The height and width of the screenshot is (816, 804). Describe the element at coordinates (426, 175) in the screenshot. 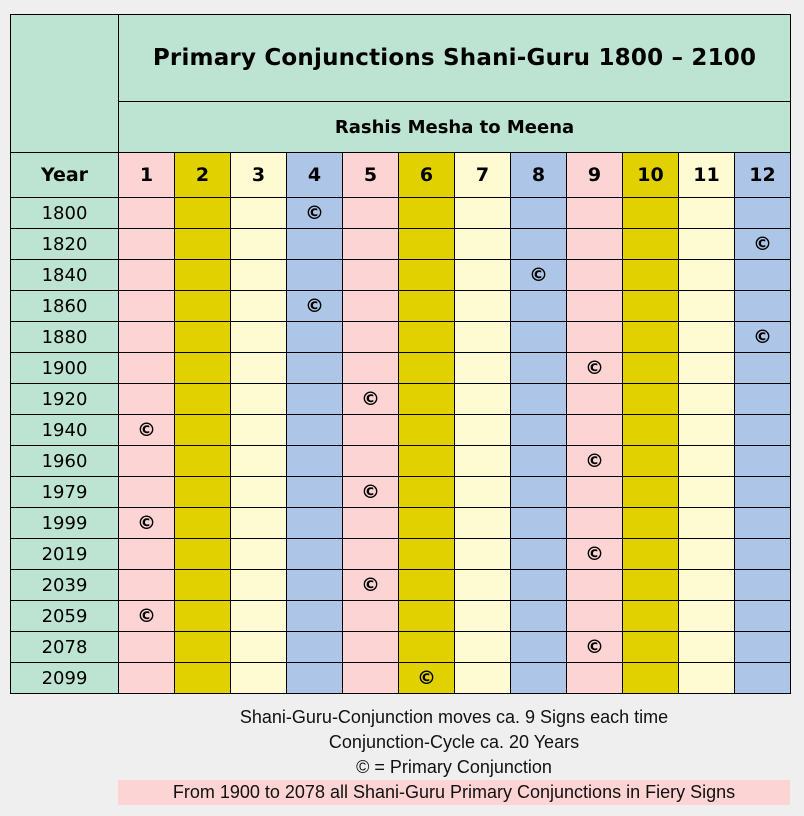

I see `sign-column-header: 6` at that location.